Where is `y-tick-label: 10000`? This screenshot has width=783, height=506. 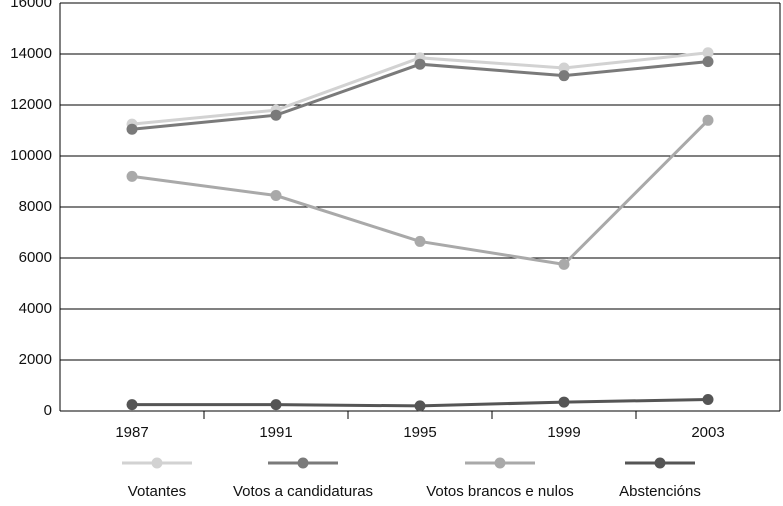 y-tick-label: 10000 is located at coordinates (31, 155).